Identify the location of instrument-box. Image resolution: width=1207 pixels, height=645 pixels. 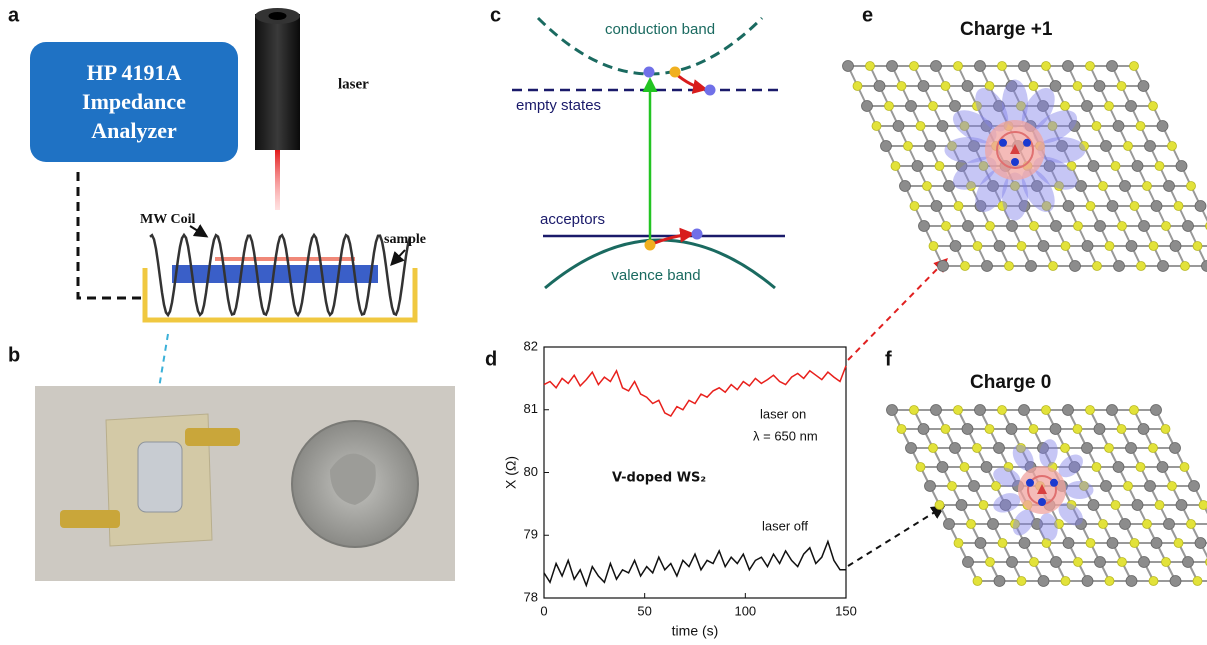
(134, 102).